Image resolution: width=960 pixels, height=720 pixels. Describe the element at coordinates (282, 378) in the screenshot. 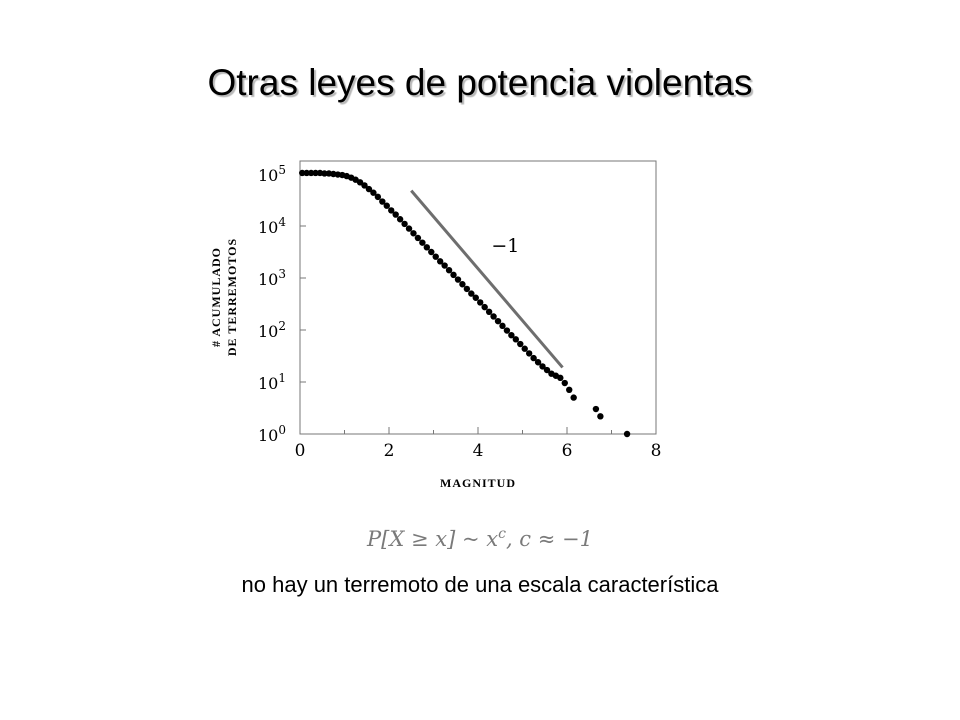

I see `y-tick-exponent: 1` at that location.